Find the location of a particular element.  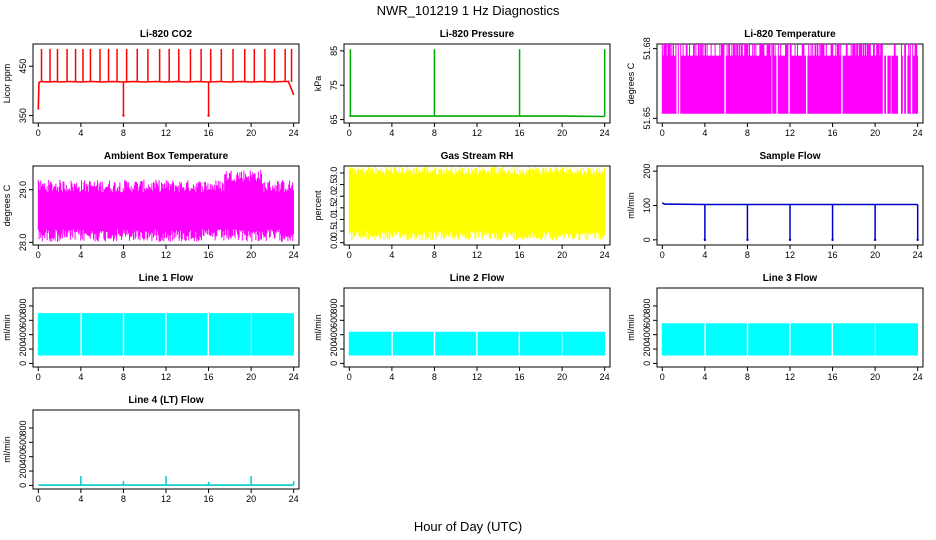

panel-title: Li-820 Pressure is located at coordinates (477, 34).